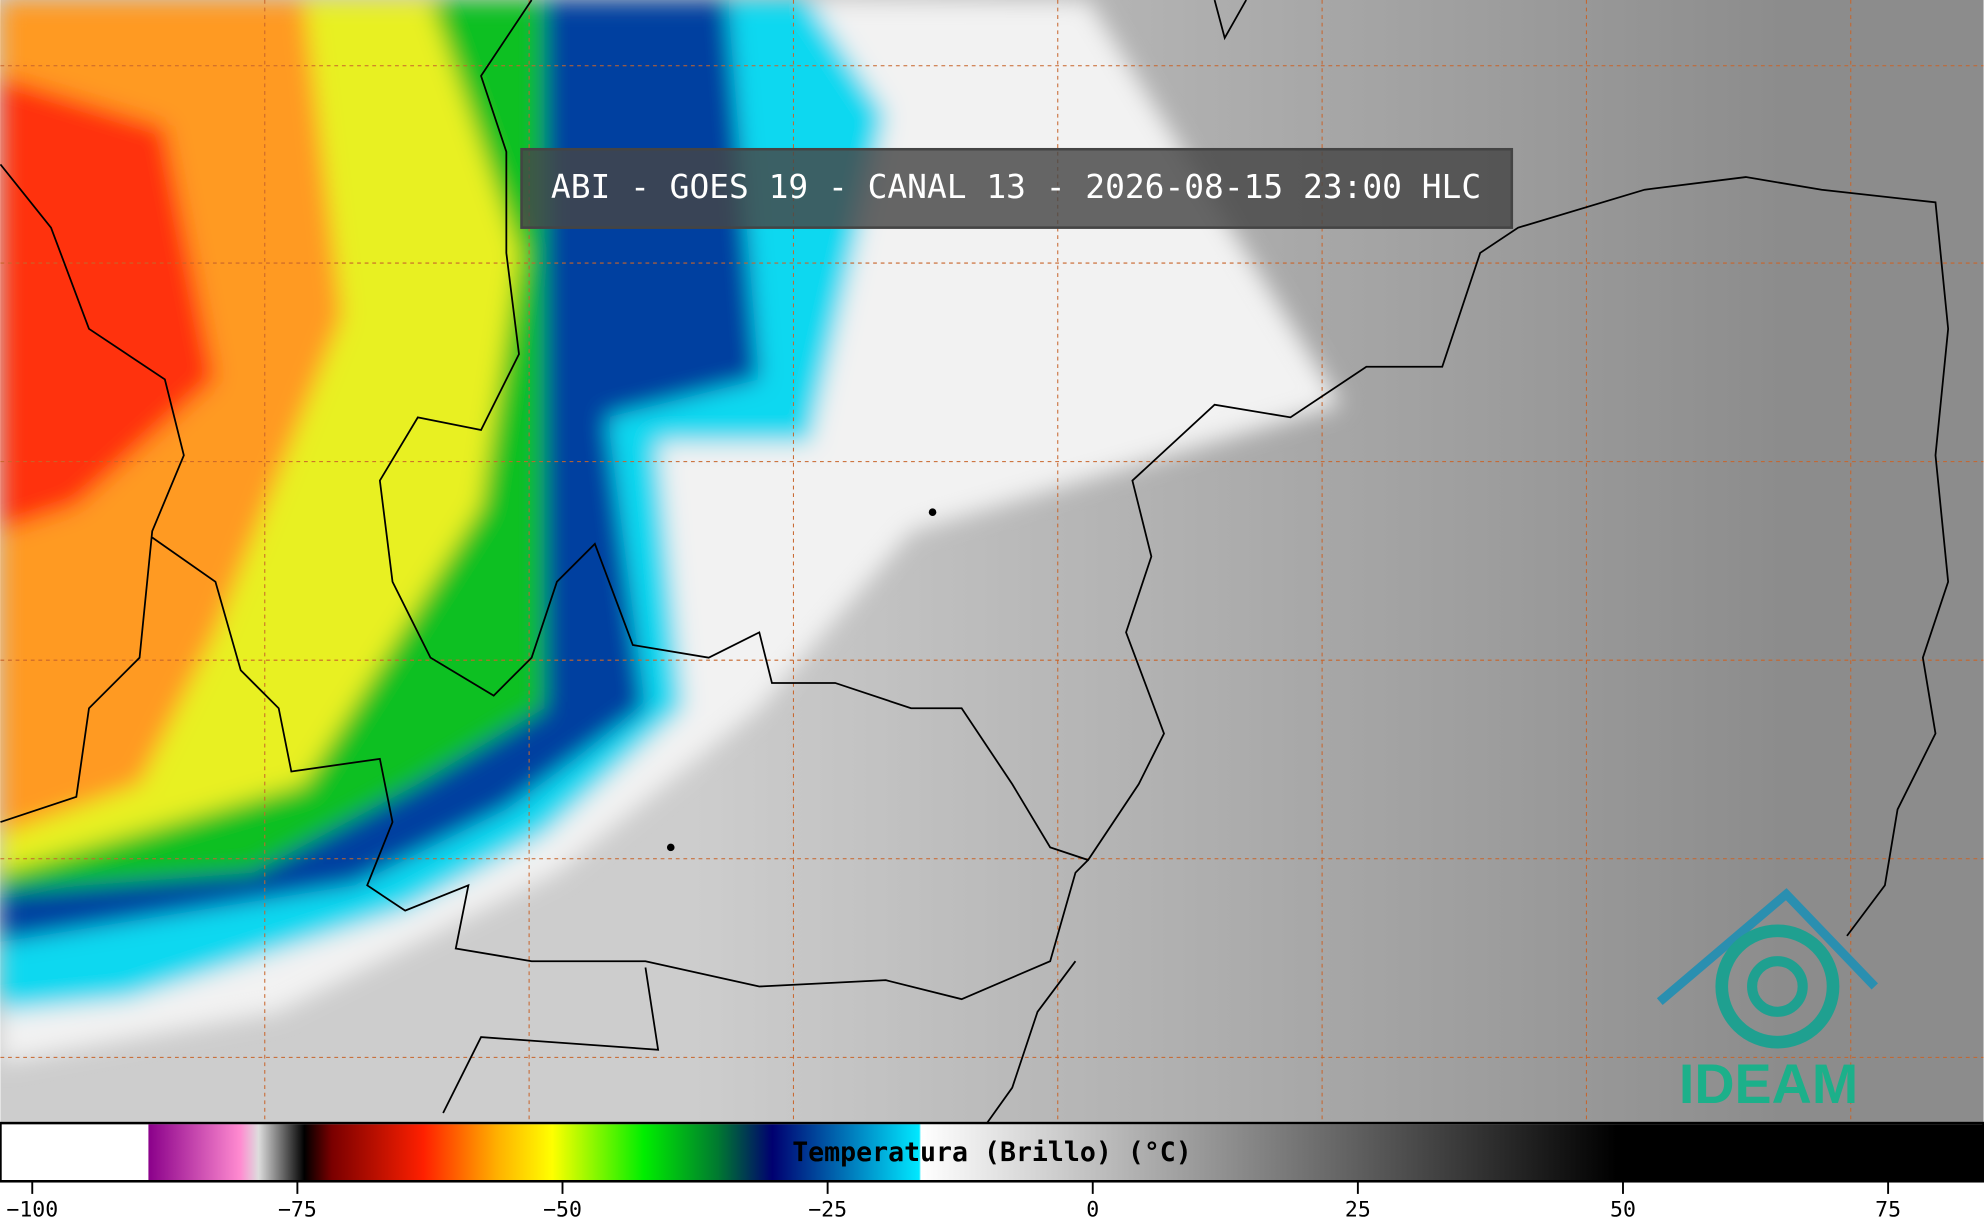  What do you see at coordinates (297, 1209) in the screenshot?
I see `tick-label: −75` at bounding box center [297, 1209].